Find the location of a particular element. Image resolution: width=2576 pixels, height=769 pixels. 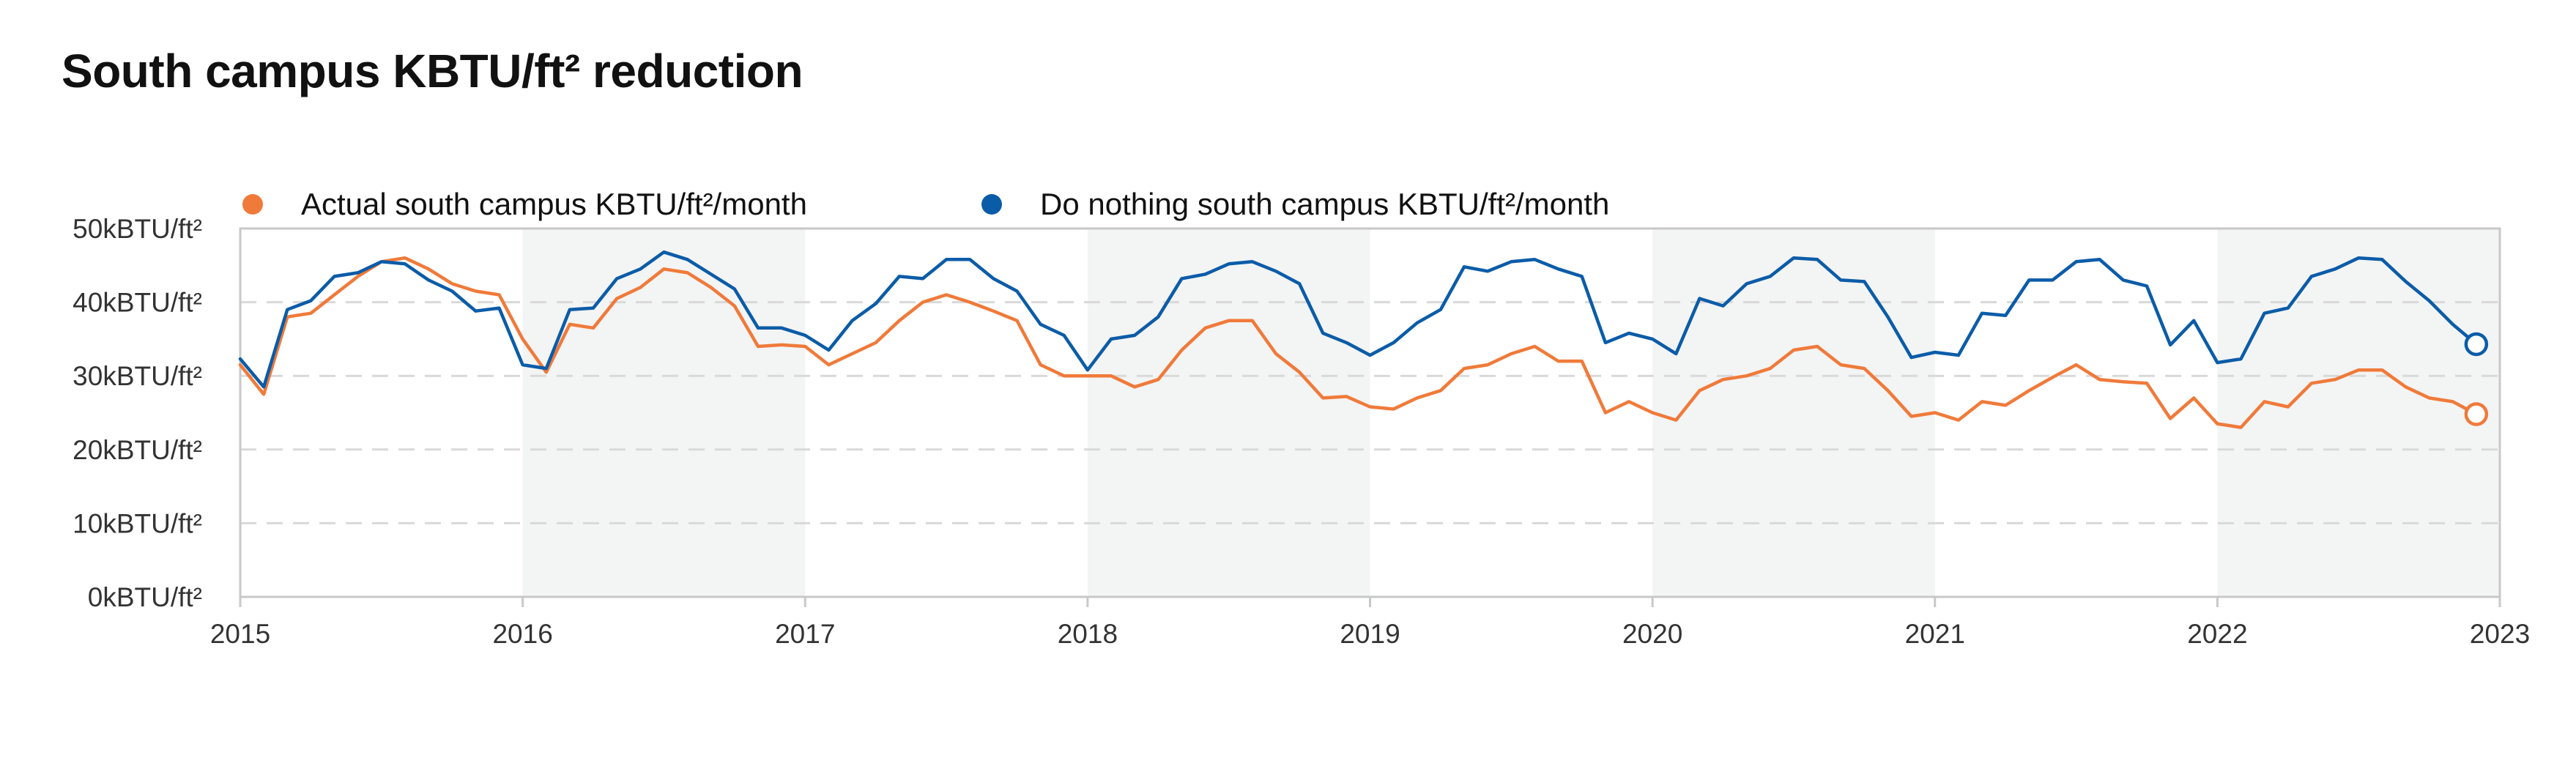

y-tick-label: 0kBTU/ft² is located at coordinates (145, 597).